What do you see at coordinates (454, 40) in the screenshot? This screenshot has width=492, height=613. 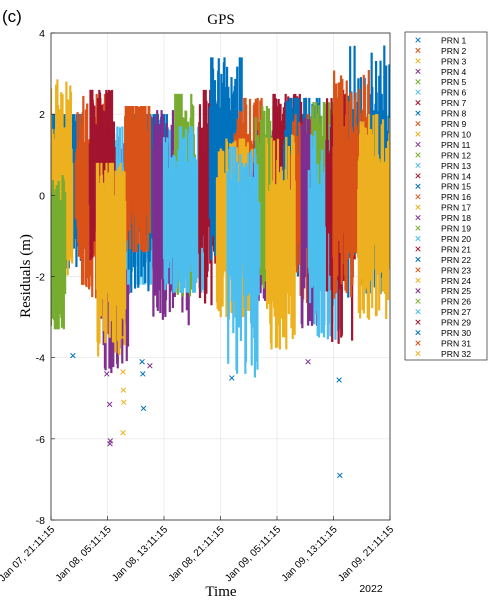 I see `legend-label: PRN 1` at bounding box center [454, 40].